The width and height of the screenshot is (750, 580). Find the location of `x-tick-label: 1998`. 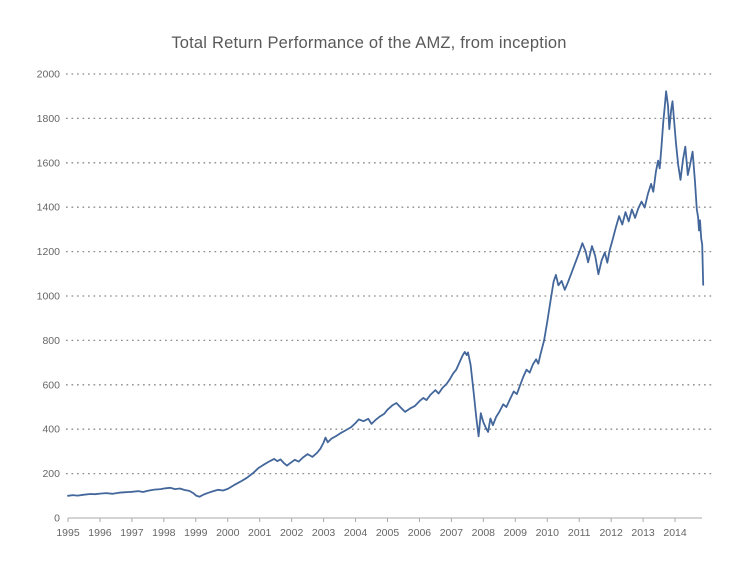

x-tick-label: 1998 is located at coordinates (164, 533).